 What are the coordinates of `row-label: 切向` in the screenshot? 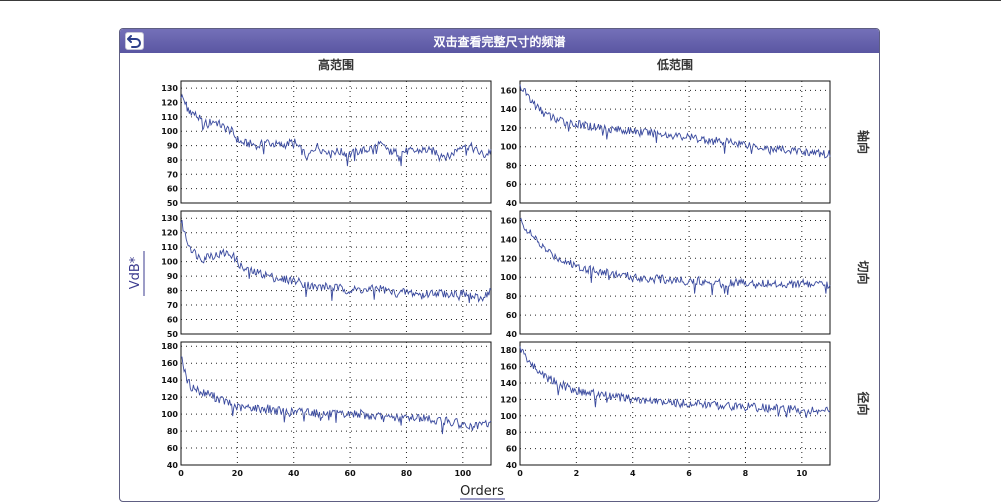 It's located at (863, 272).